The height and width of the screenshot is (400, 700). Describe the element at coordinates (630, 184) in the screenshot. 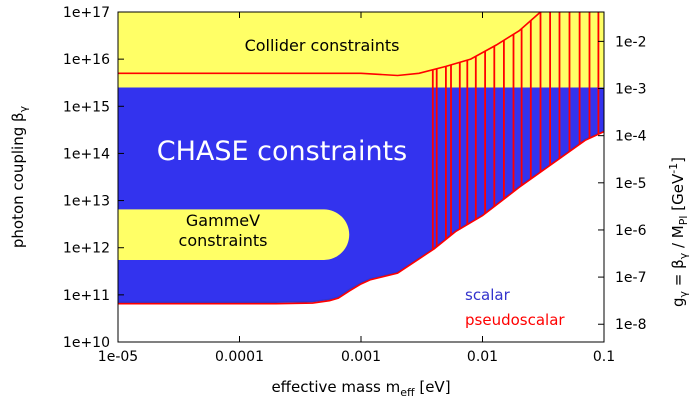

I see `y2-tick-label-4: 1e-5` at that location.